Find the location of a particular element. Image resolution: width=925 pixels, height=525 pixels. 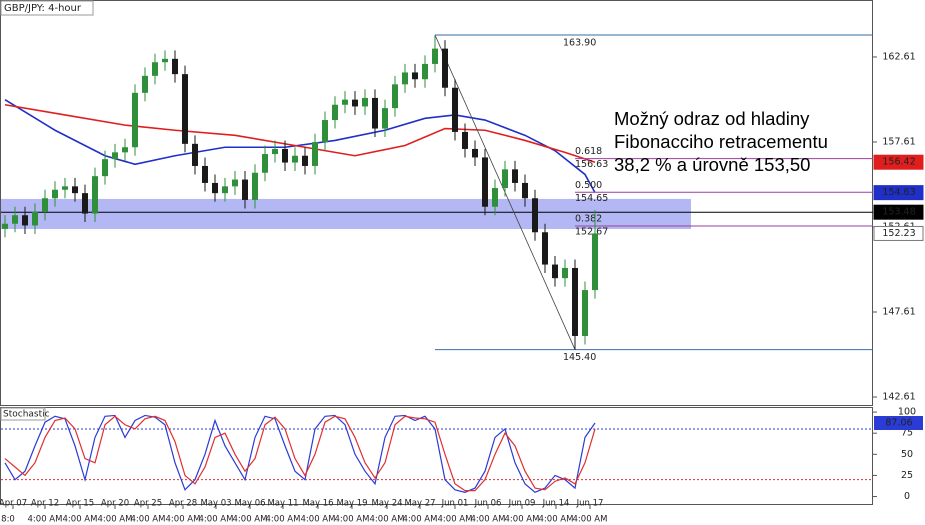

x-tick-label: Jun 17 is located at coordinates (590, 504).